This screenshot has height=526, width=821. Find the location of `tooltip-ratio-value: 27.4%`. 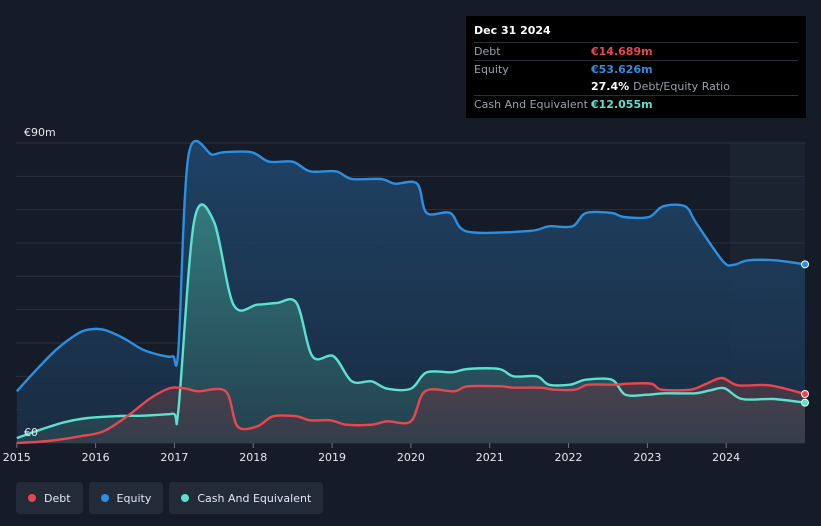

tooltip-ratio-value: 27.4% is located at coordinates (610, 86).